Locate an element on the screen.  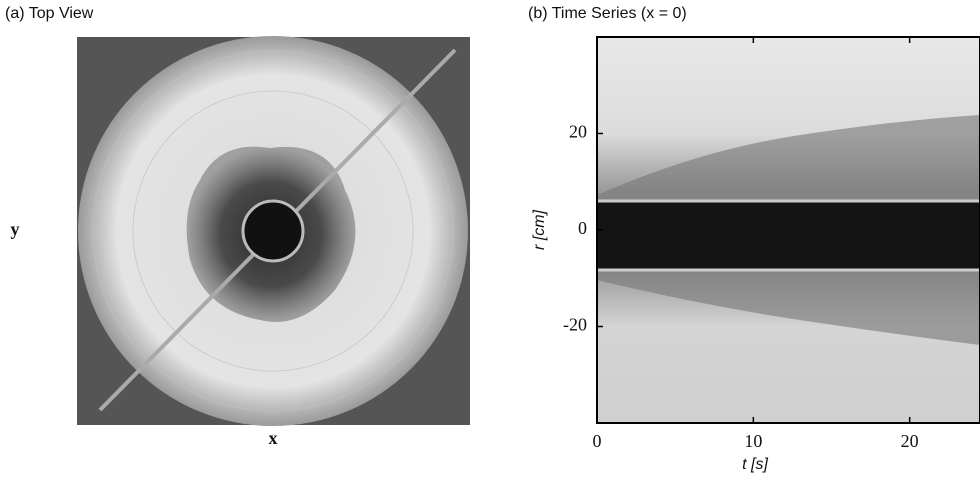
y-tick-label: -20 is located at coordinates (575, 325).